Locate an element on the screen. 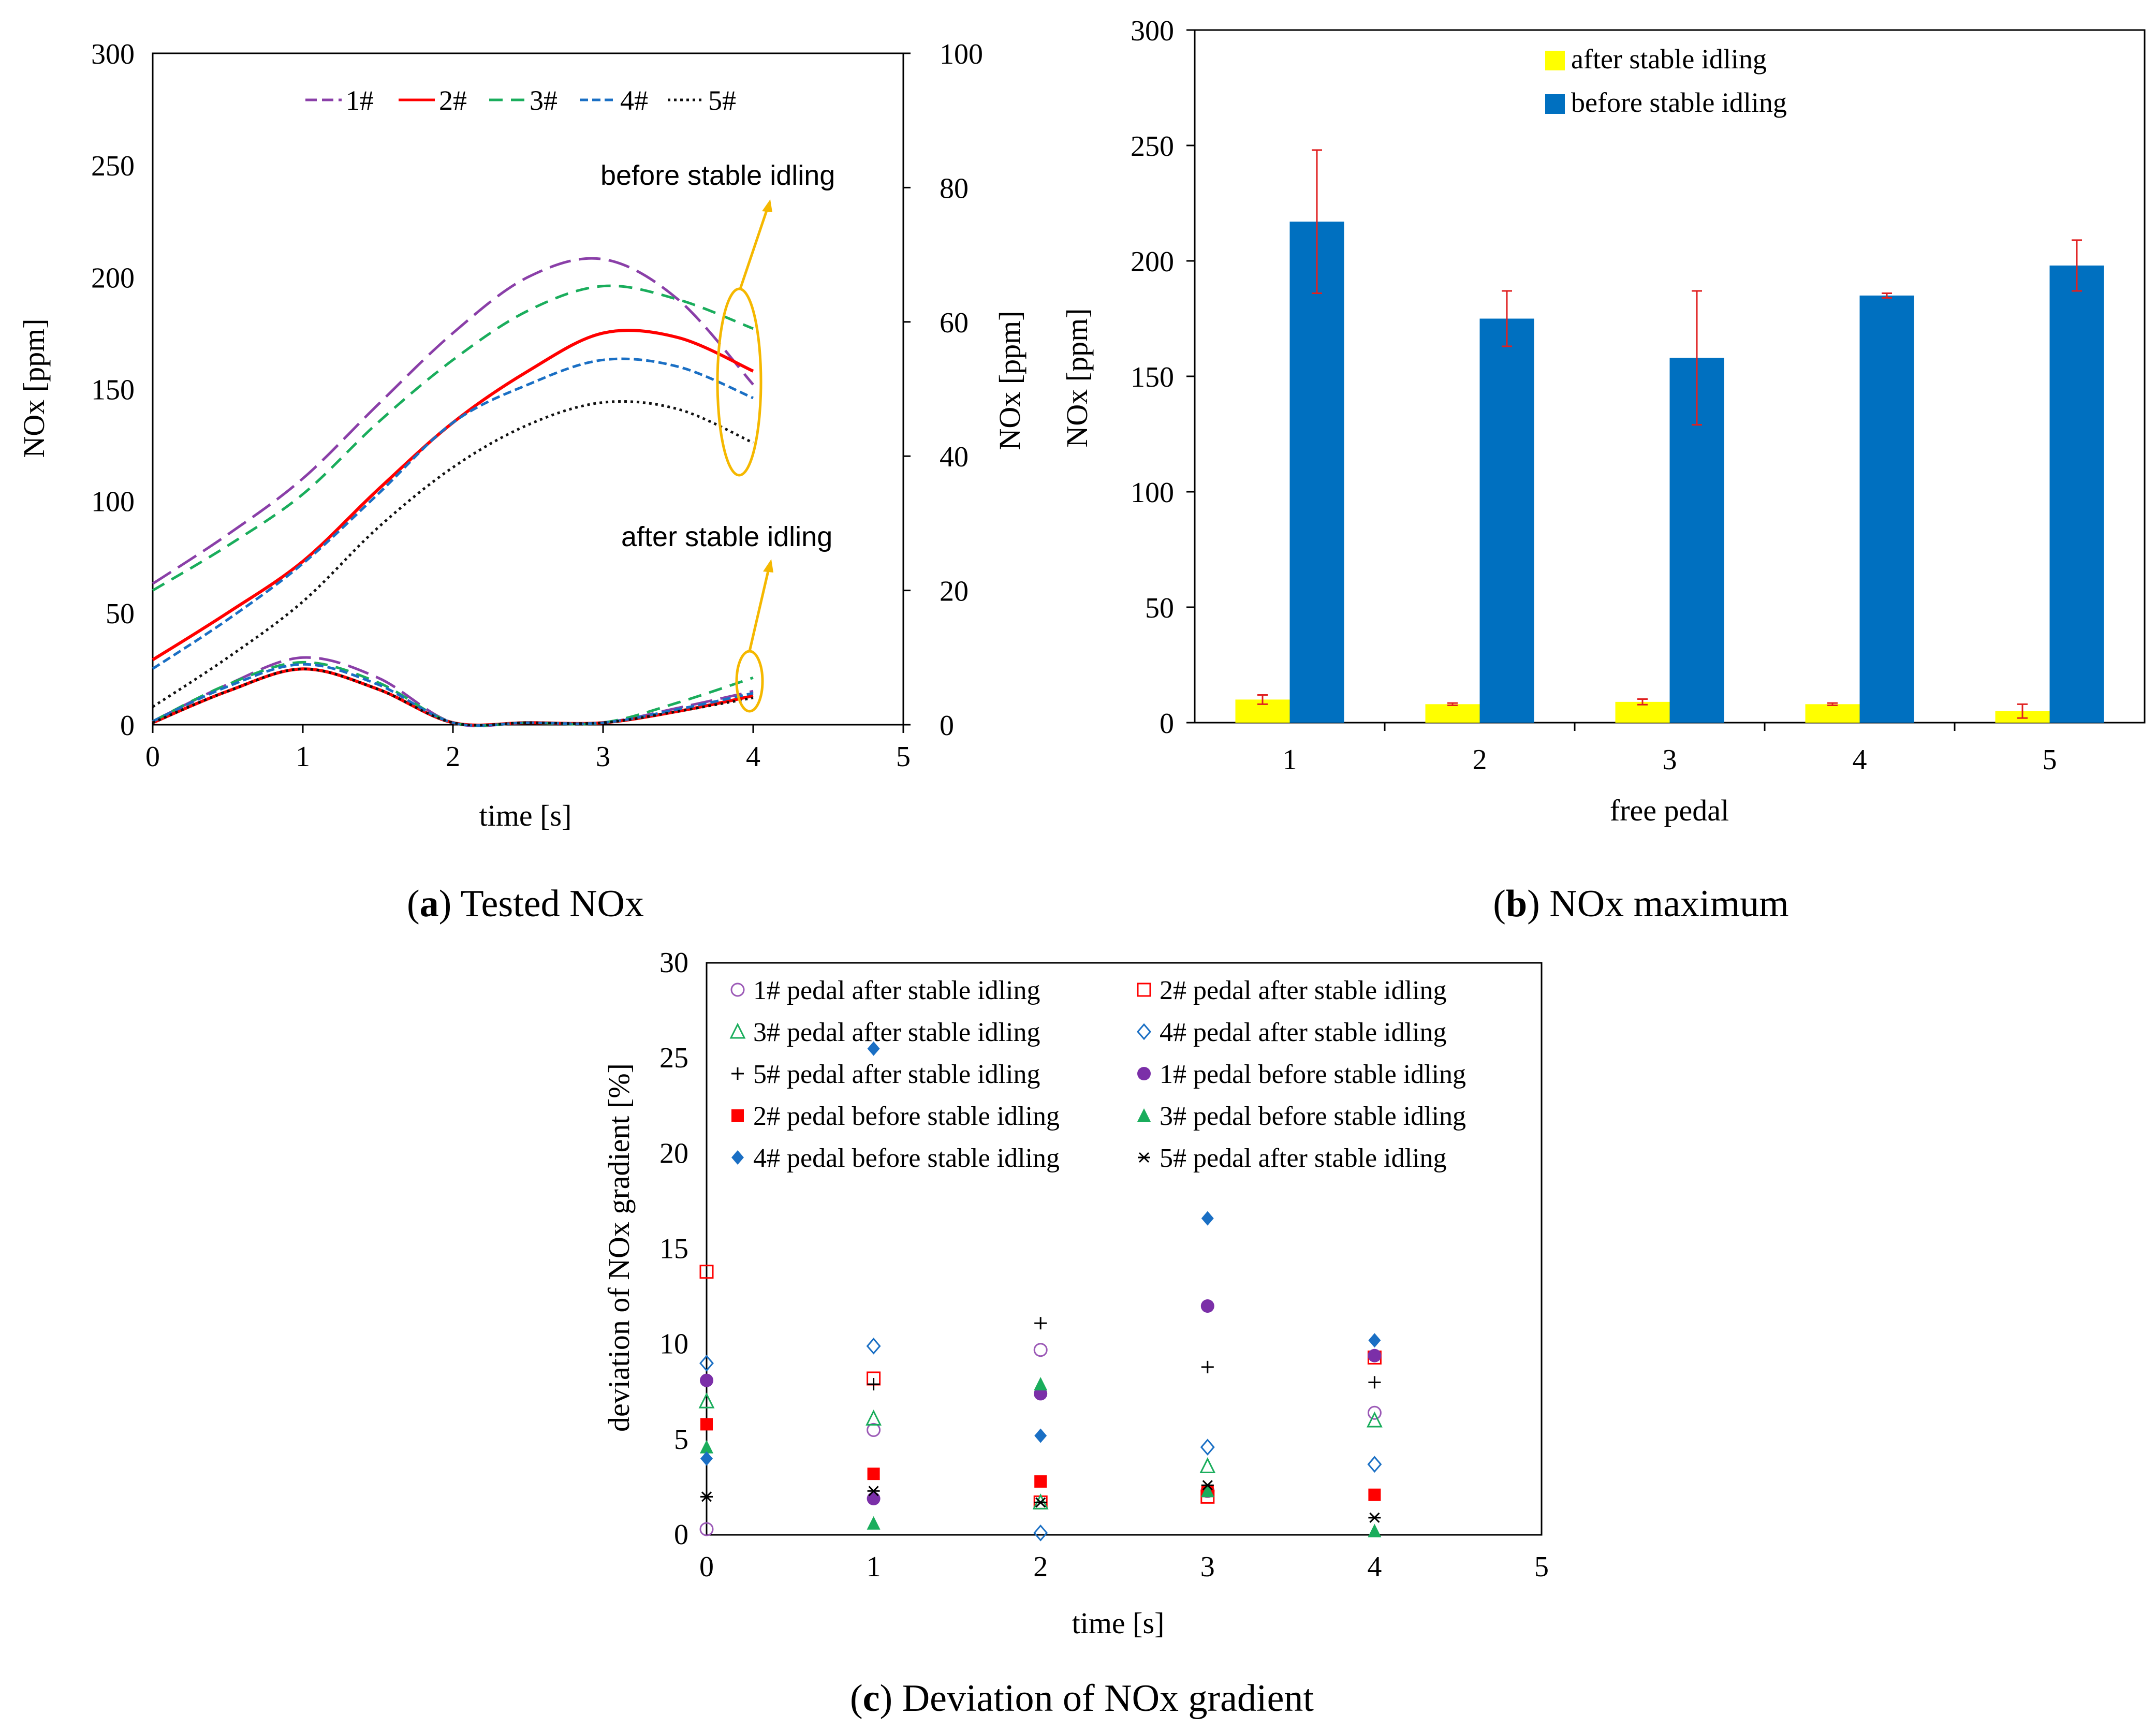 This screenshot has width=2156, height=1730. panel-b-ytick-label: 250 is located at coordinates (1152, 147).